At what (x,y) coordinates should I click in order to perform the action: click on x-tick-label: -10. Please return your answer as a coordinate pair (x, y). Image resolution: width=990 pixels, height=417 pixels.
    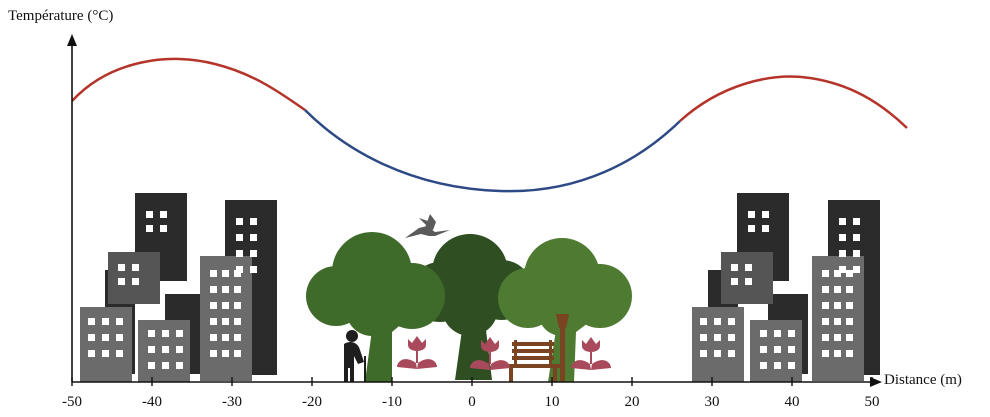
    Looking at the image, I should click on (392, 402).